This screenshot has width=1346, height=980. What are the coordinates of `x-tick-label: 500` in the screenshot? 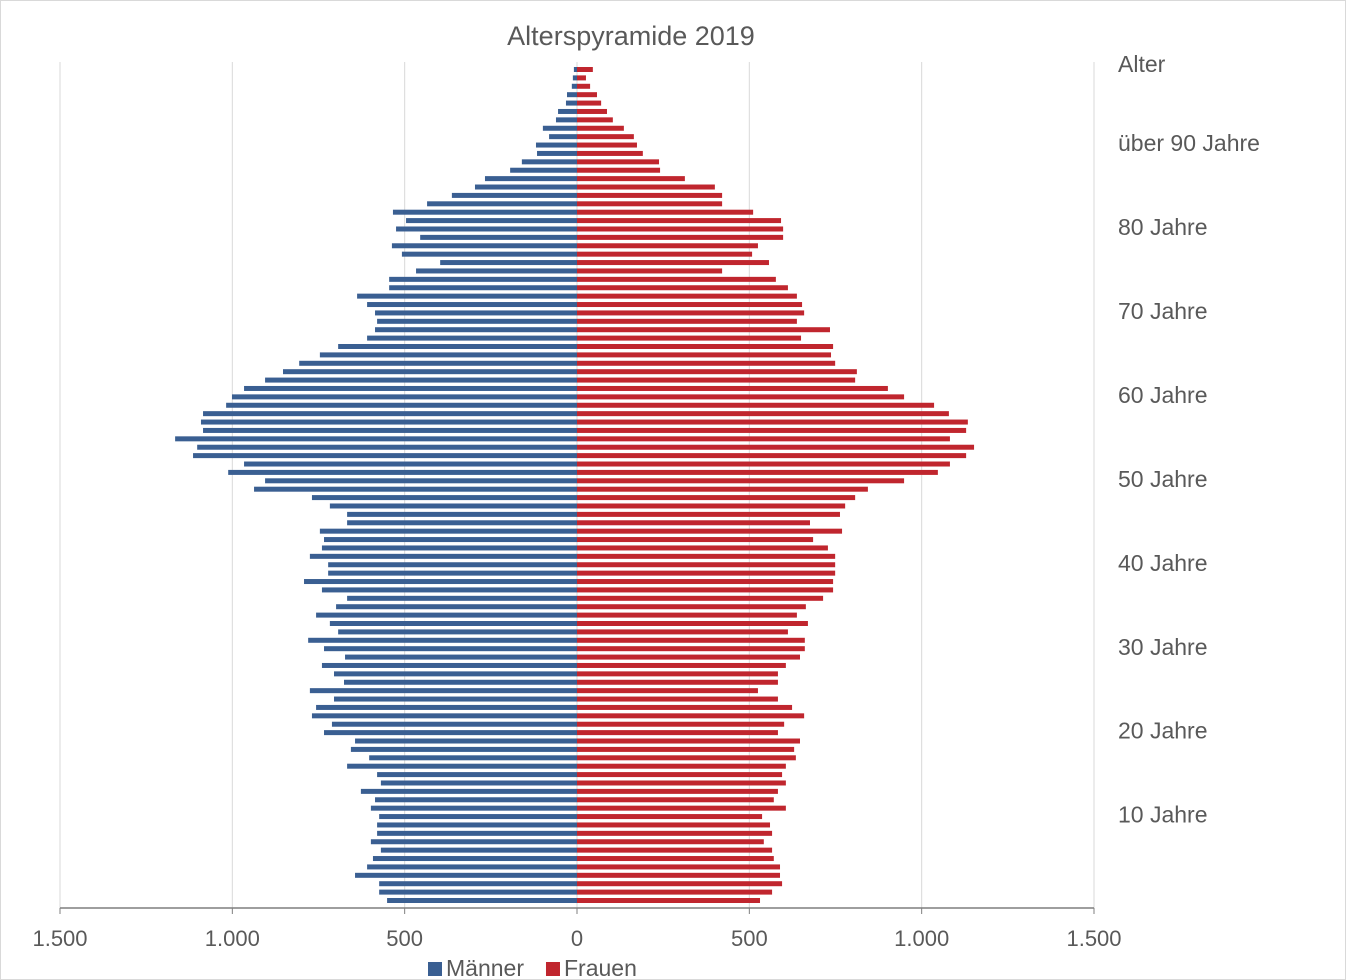 It's located at (404, 938).